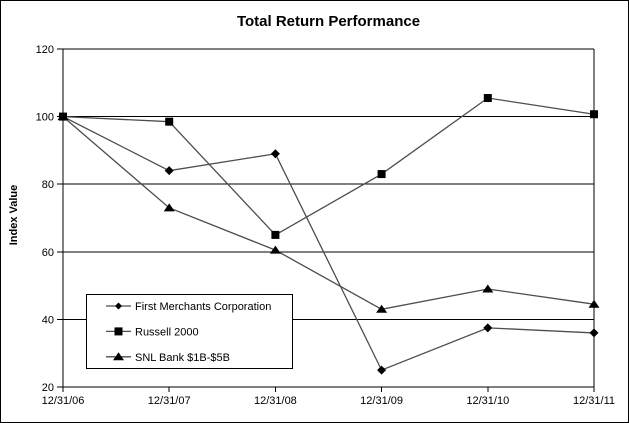  What do you see at coordinates (48, 320) in the screenshot?
I see `y-axis-tick-label: 40` at bounding box center [48, 320].